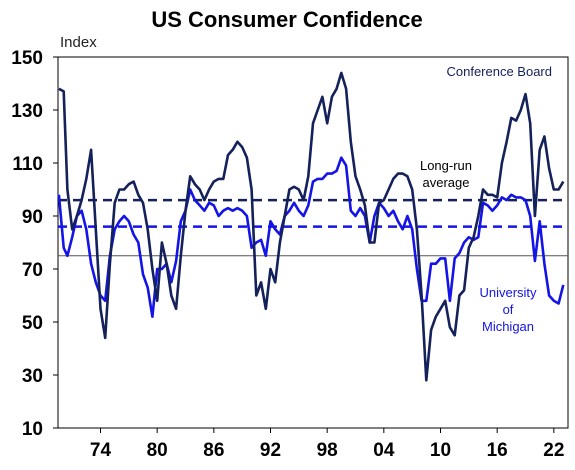 This screenshot has width=575, height=470. What do you see at coordinates (327, 450) in the screenshot?
I see `x-tick-label: 98` at bounding box center [327, 450].